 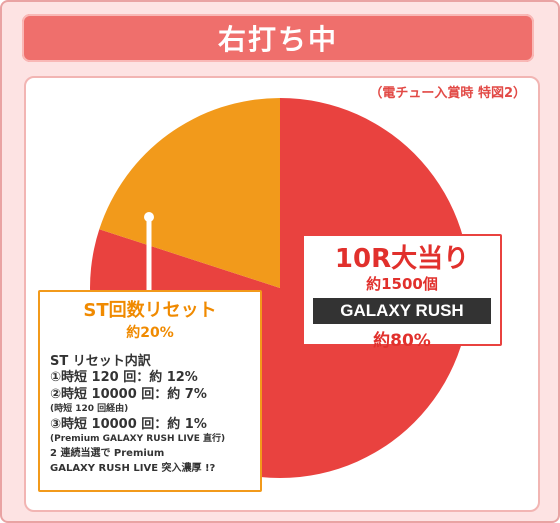 I want to click on jackpot-callout: 10R大当り 約1500個 GALAXY RUSH 約80%, so click(x=402, y=292).